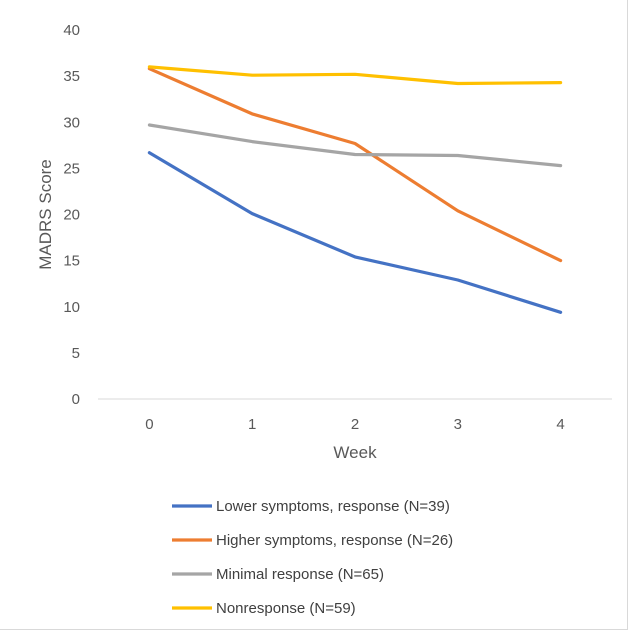 Image resolution: width=630 pixels, height=634 pixels. What do you see at coordinates (45, 214) in the screenshot?
I see `y-axis-title: MADRS Score` at bounding box center [45, 214].